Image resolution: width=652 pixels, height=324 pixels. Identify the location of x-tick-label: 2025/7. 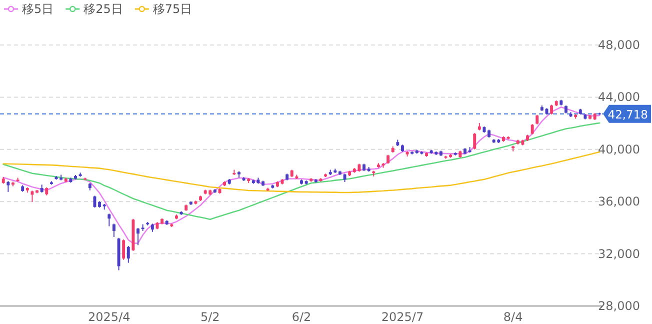
(402, 317).